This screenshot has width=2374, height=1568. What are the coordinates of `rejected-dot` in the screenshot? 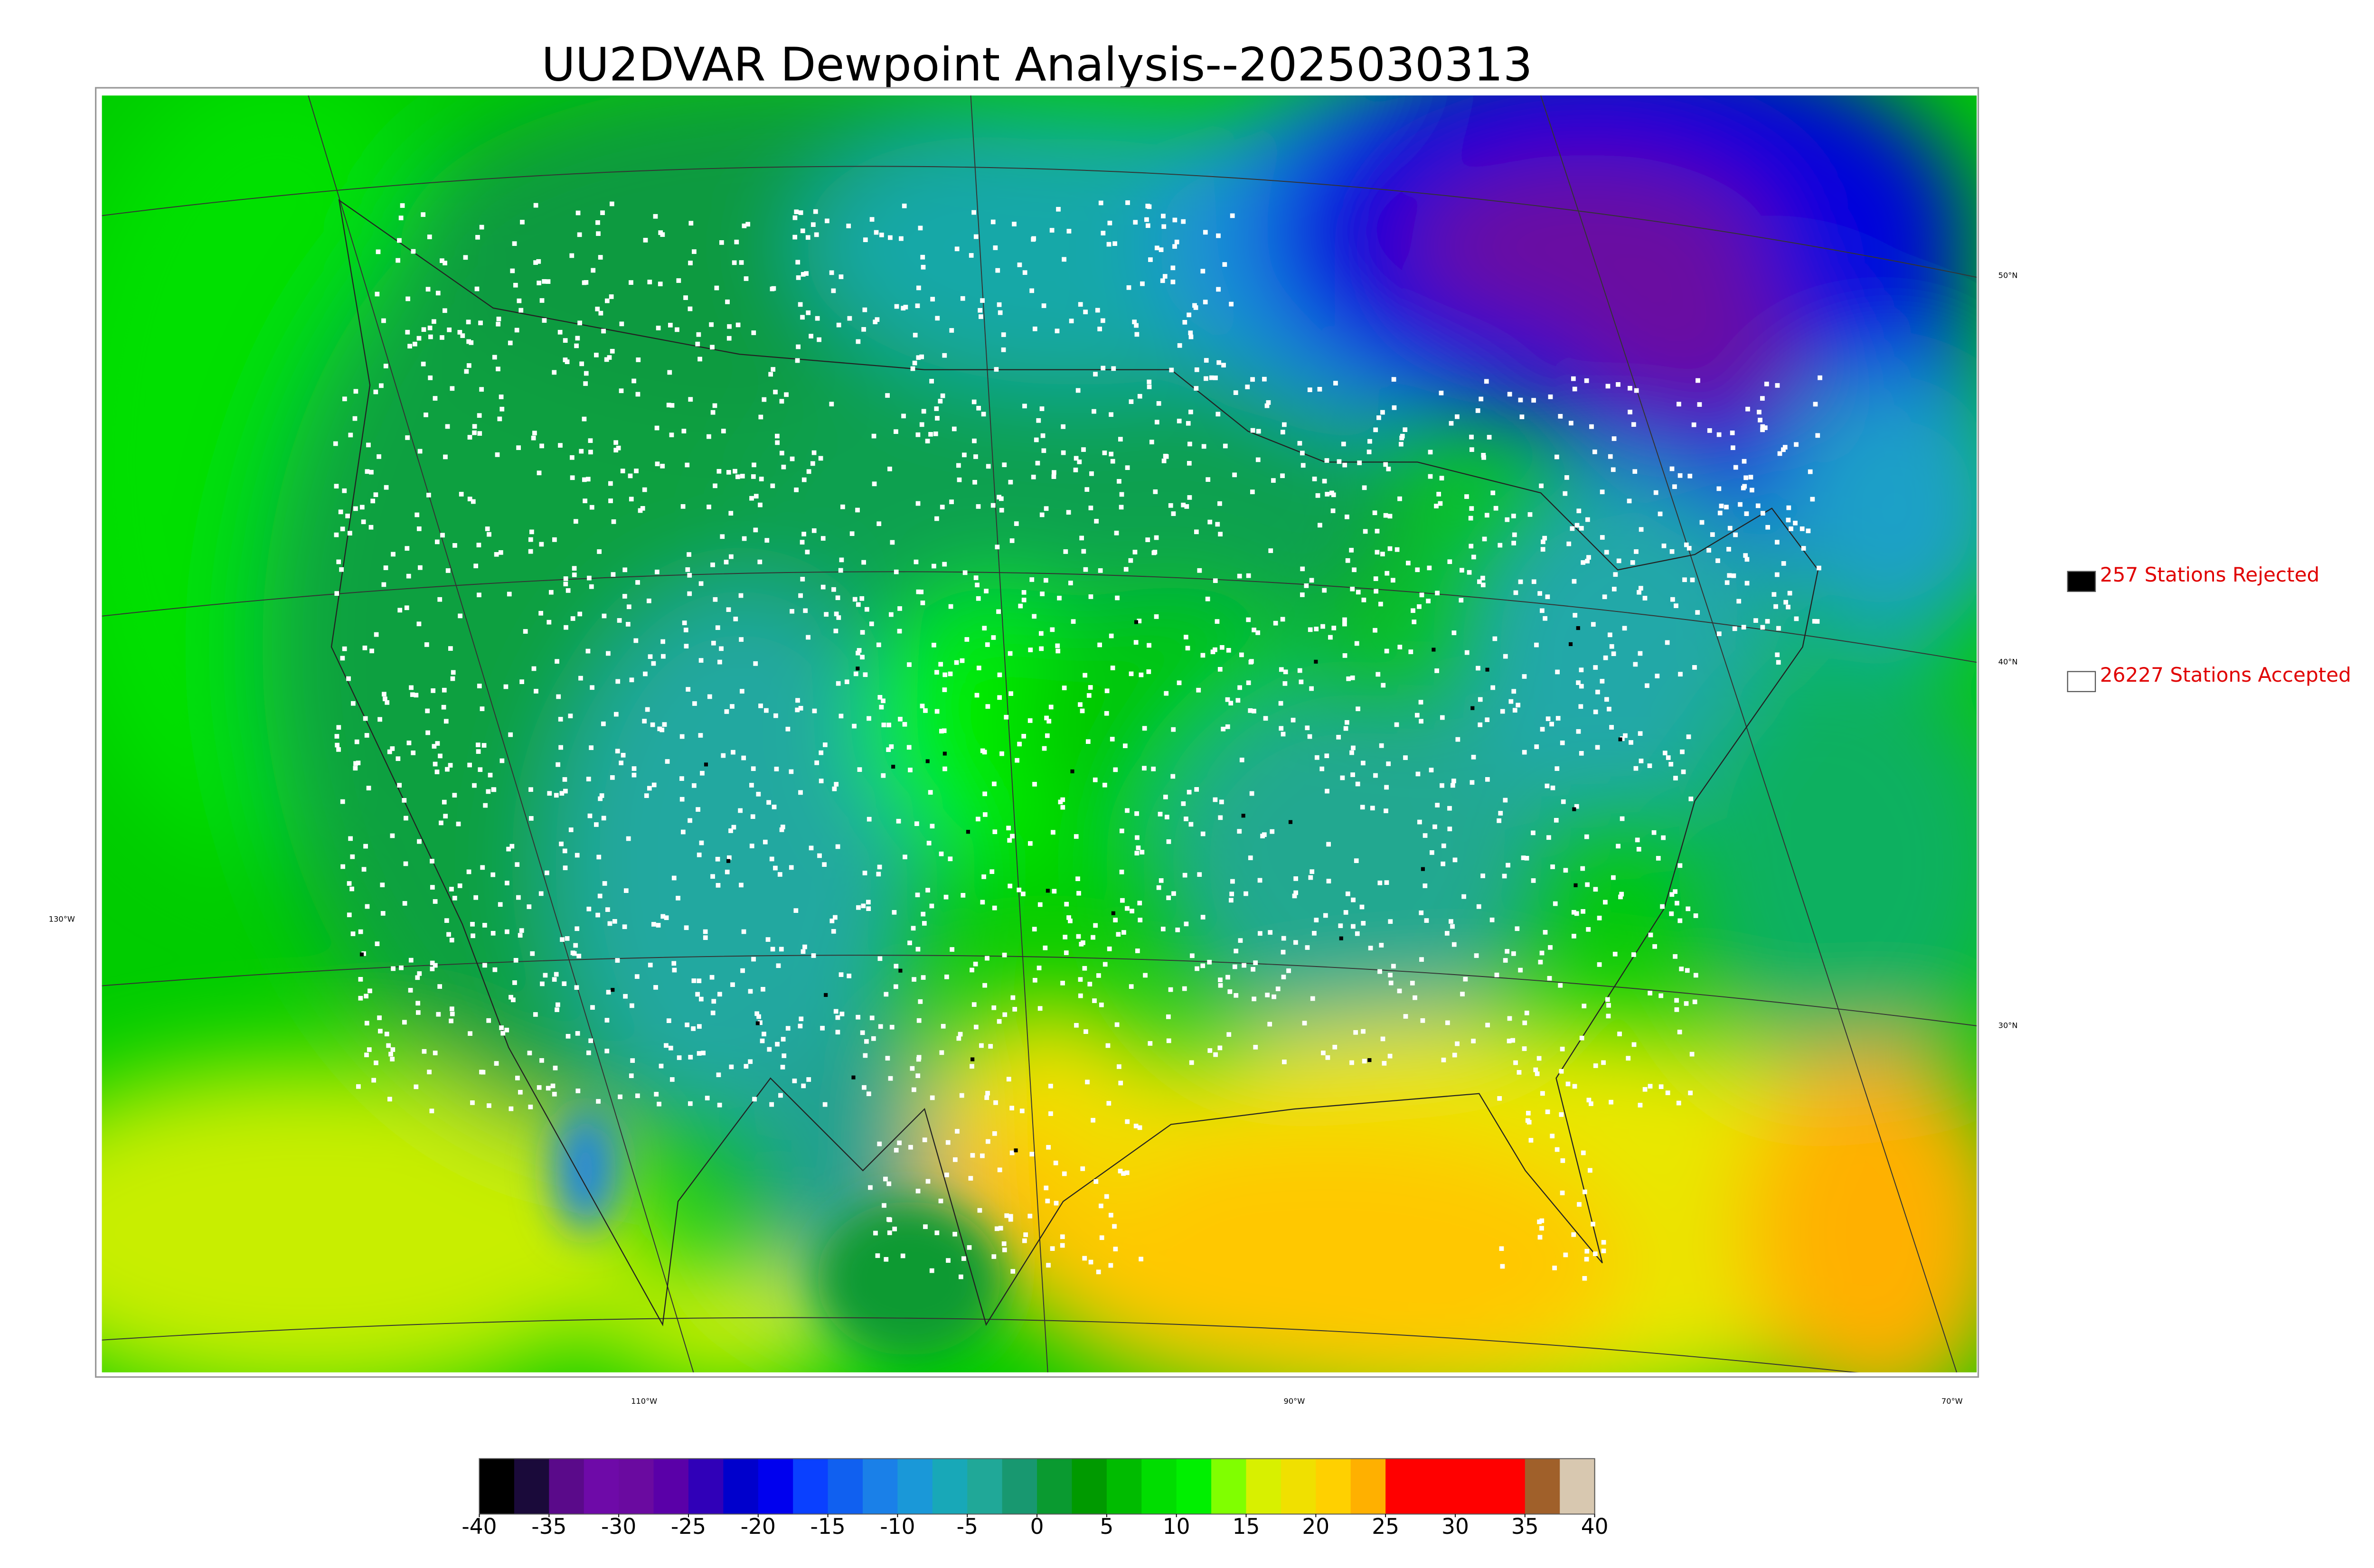 It's located at (1136, 622).